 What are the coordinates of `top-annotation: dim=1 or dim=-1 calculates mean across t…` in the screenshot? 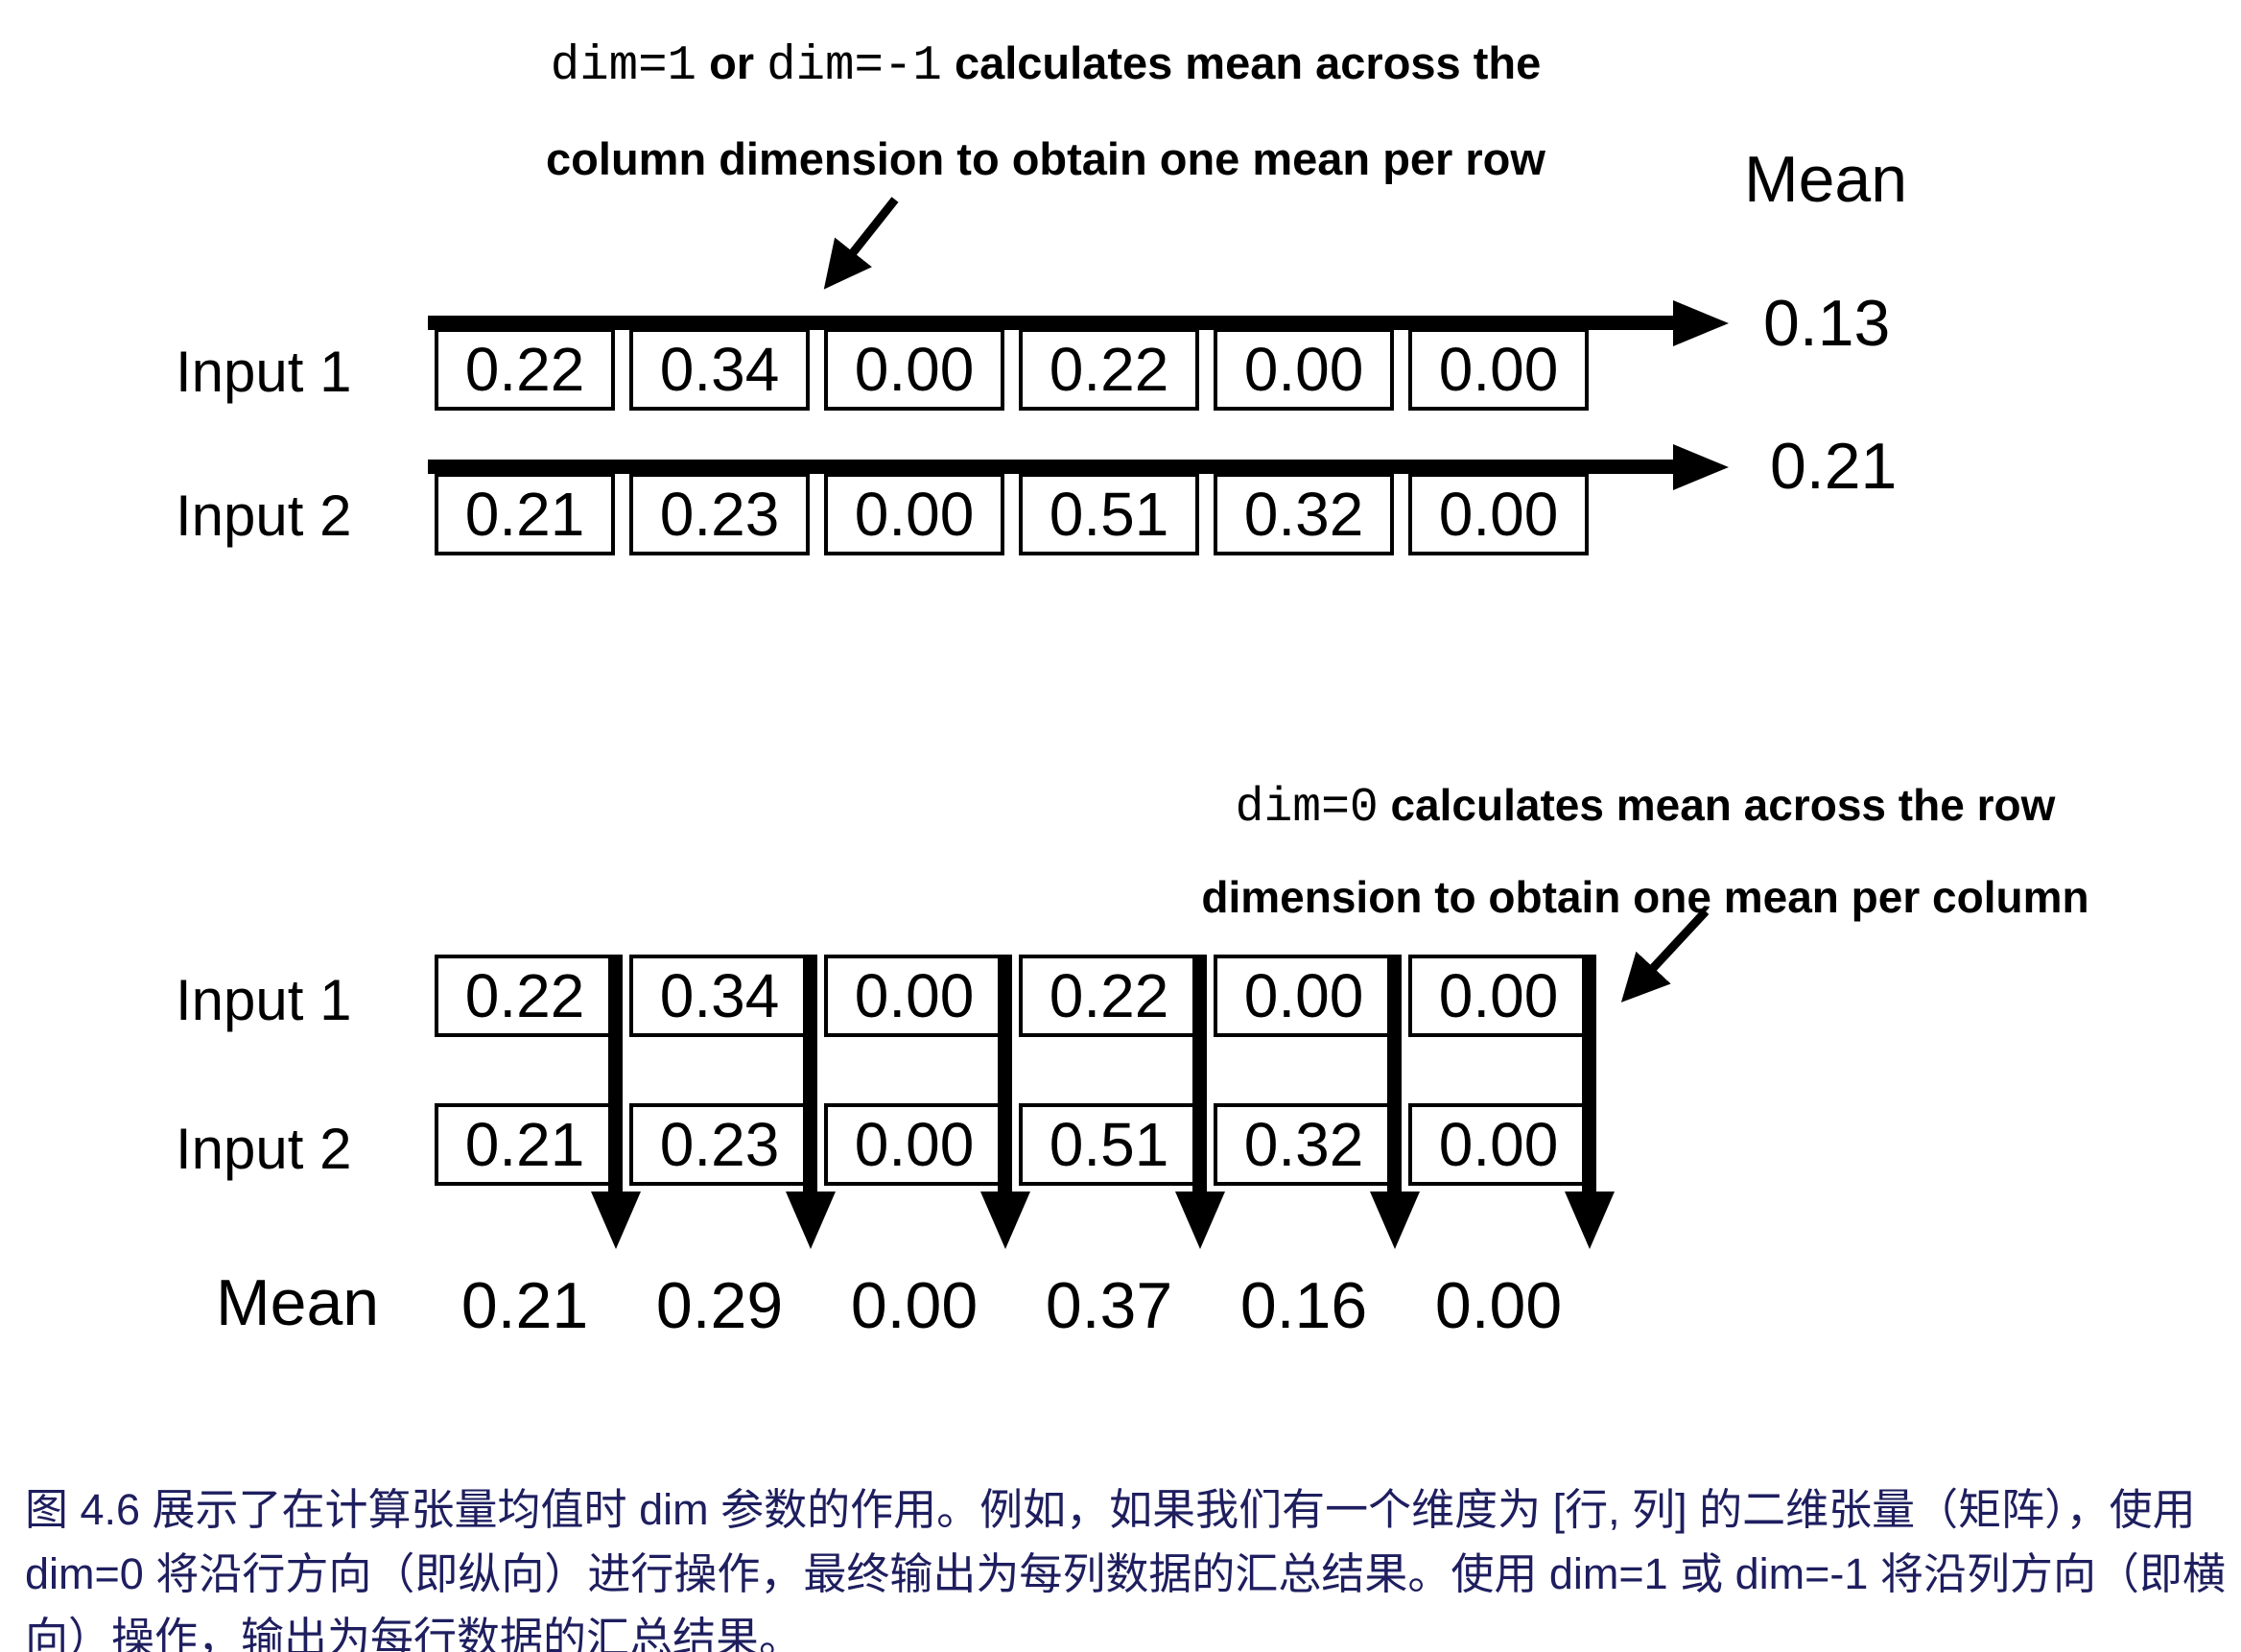 It's located at (1045, 111).